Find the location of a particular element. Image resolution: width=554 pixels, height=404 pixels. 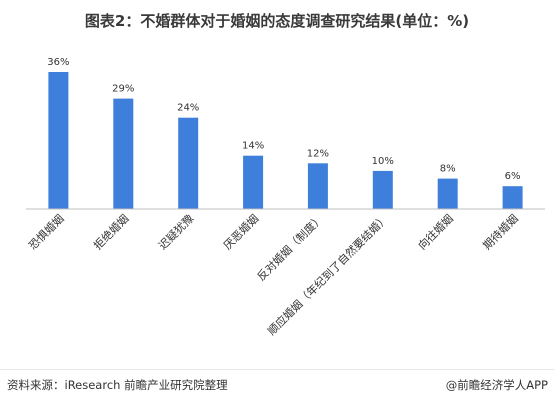

value-label-5: 12% is located at coordinates (318, 153).